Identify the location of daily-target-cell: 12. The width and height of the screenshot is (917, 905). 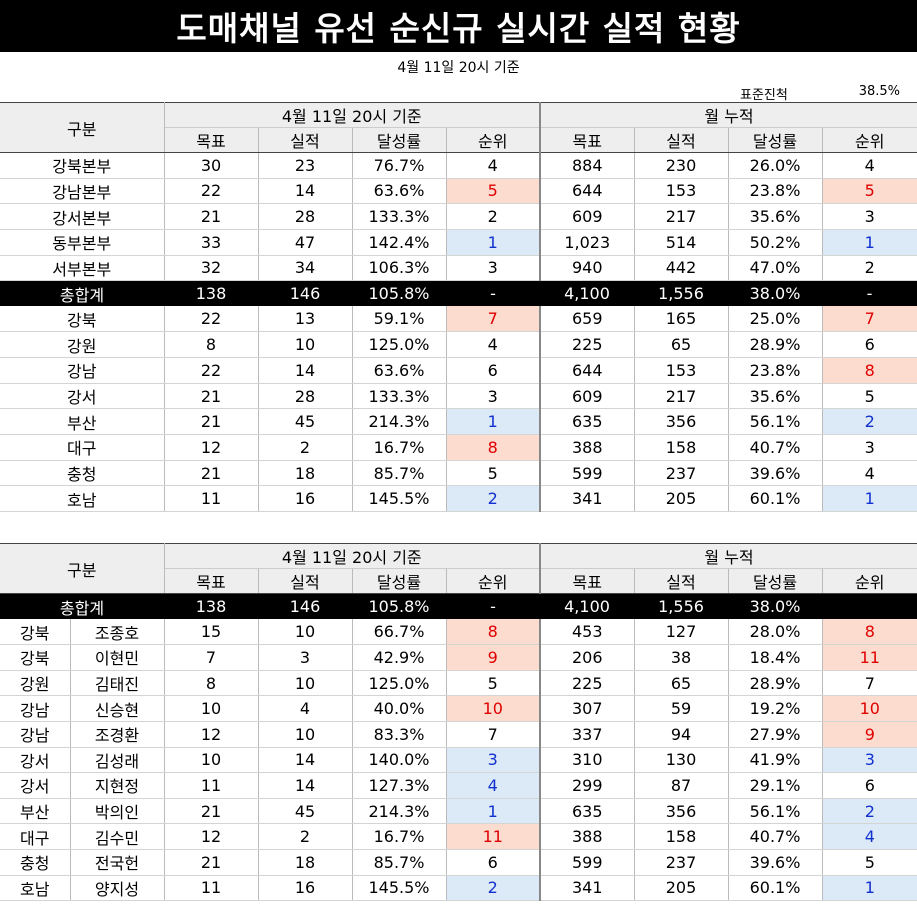
(211, 836).